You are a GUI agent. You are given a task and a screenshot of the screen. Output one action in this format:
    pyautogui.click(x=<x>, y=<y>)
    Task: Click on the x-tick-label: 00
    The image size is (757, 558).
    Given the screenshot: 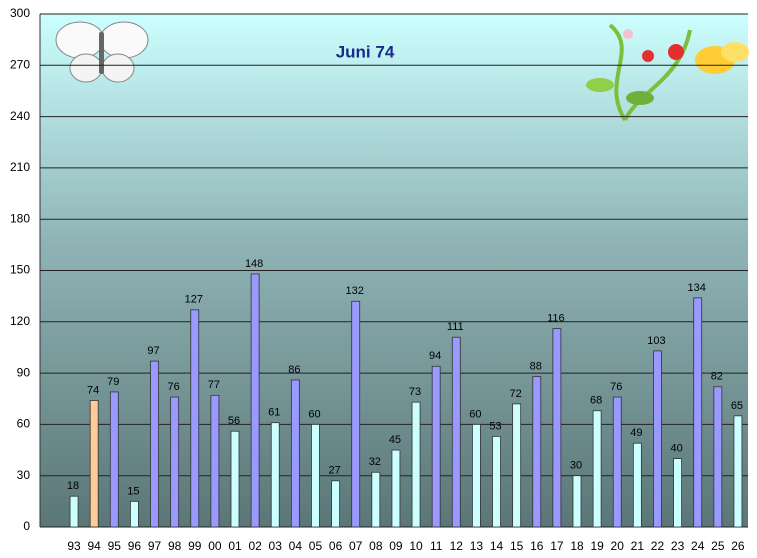 What is the action you would take?
    pyautogui.click(x=215, y=546)
    